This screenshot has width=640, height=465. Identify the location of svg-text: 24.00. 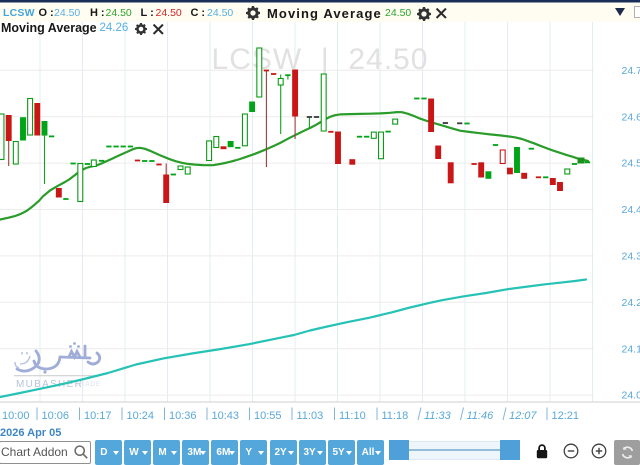
(631, 396).